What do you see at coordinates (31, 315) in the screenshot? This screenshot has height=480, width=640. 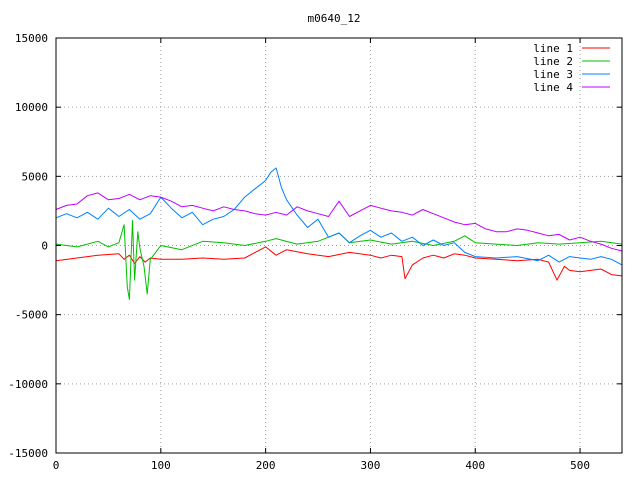 I see `y-tick-label: -5000` at bounding box center [31, 315].